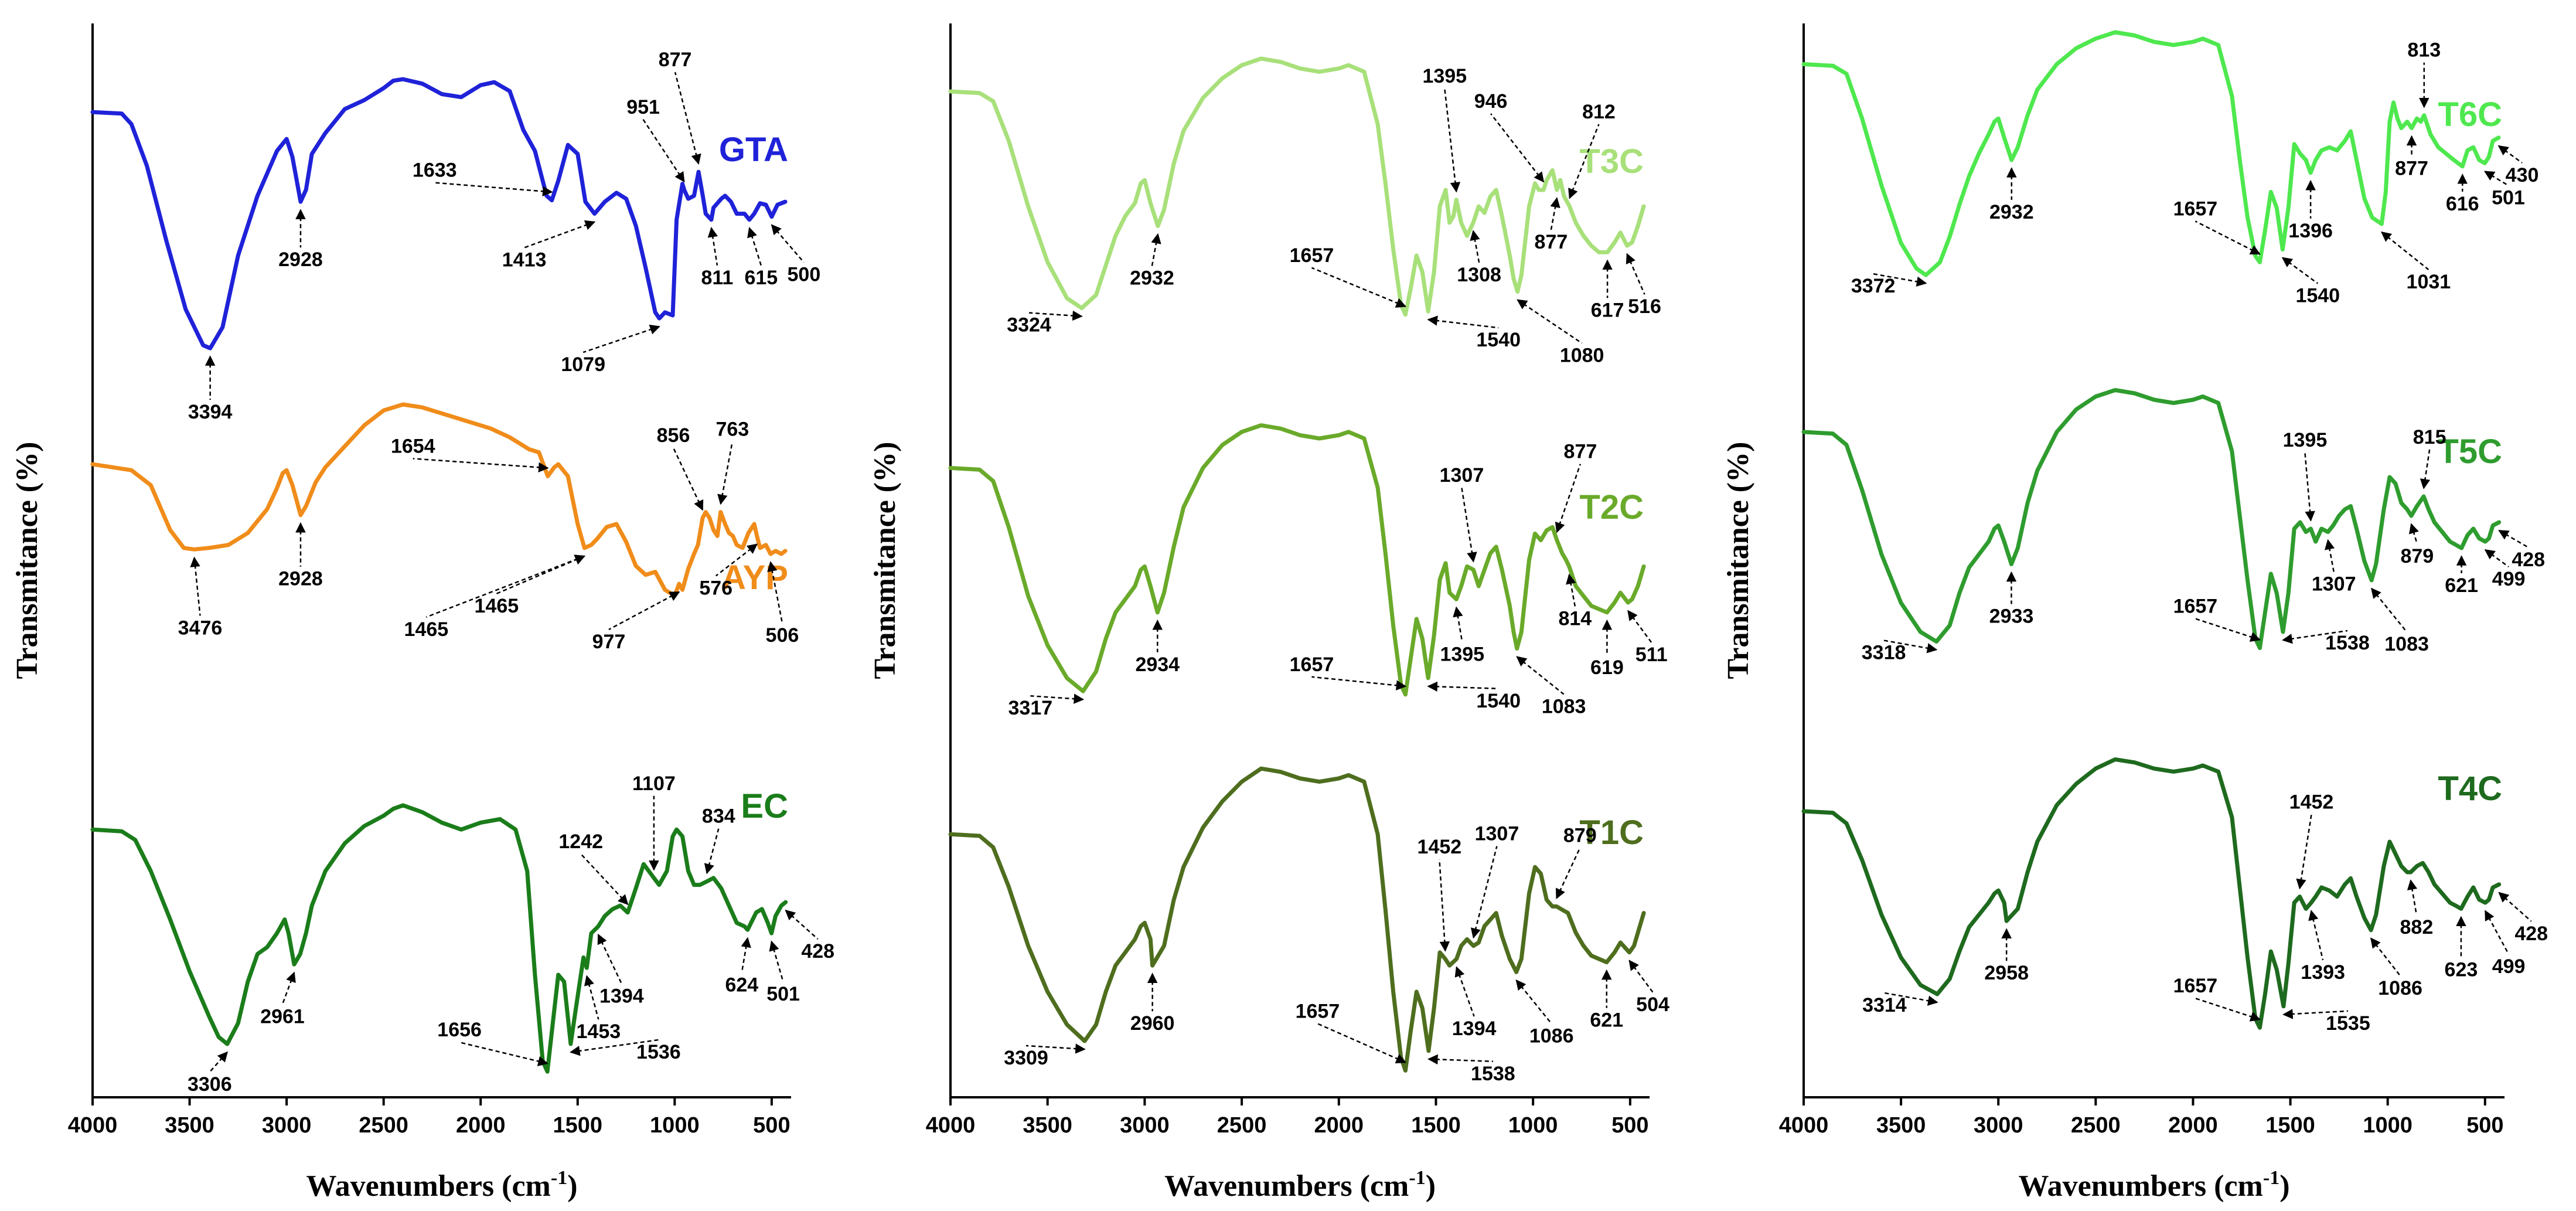 The height and width of the screenshot is (1211, 2576). I want to click on peak-label: 2928, so click(300, 579).